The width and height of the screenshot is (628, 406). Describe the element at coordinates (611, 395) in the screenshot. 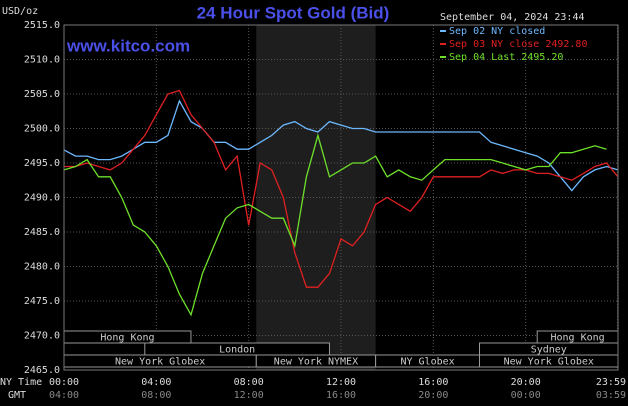

I see `x2-tick-label: 03:59` at that location.